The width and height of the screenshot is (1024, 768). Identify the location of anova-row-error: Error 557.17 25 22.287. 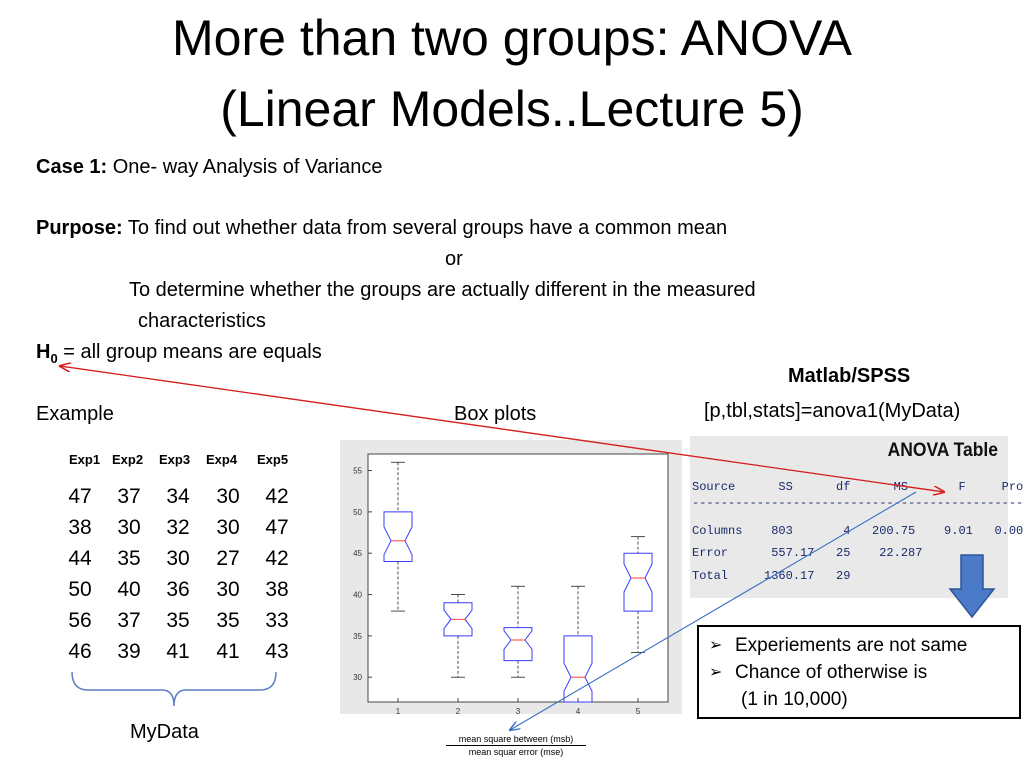
(807, 553).